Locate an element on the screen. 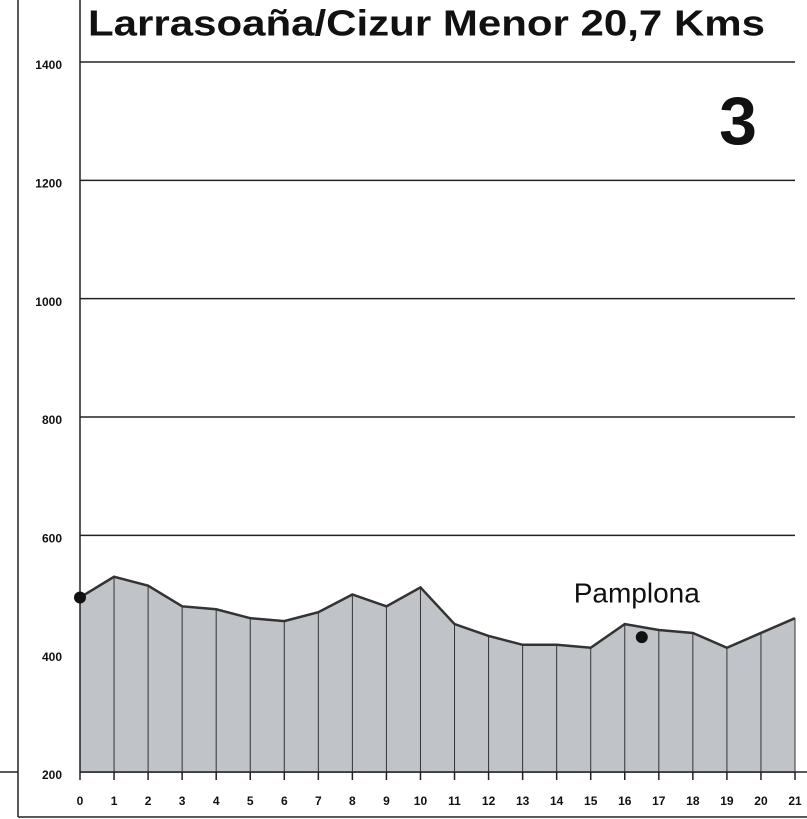 The image size is (807, 819). x-tick-label: 21 is located at coordinates (795, 801).